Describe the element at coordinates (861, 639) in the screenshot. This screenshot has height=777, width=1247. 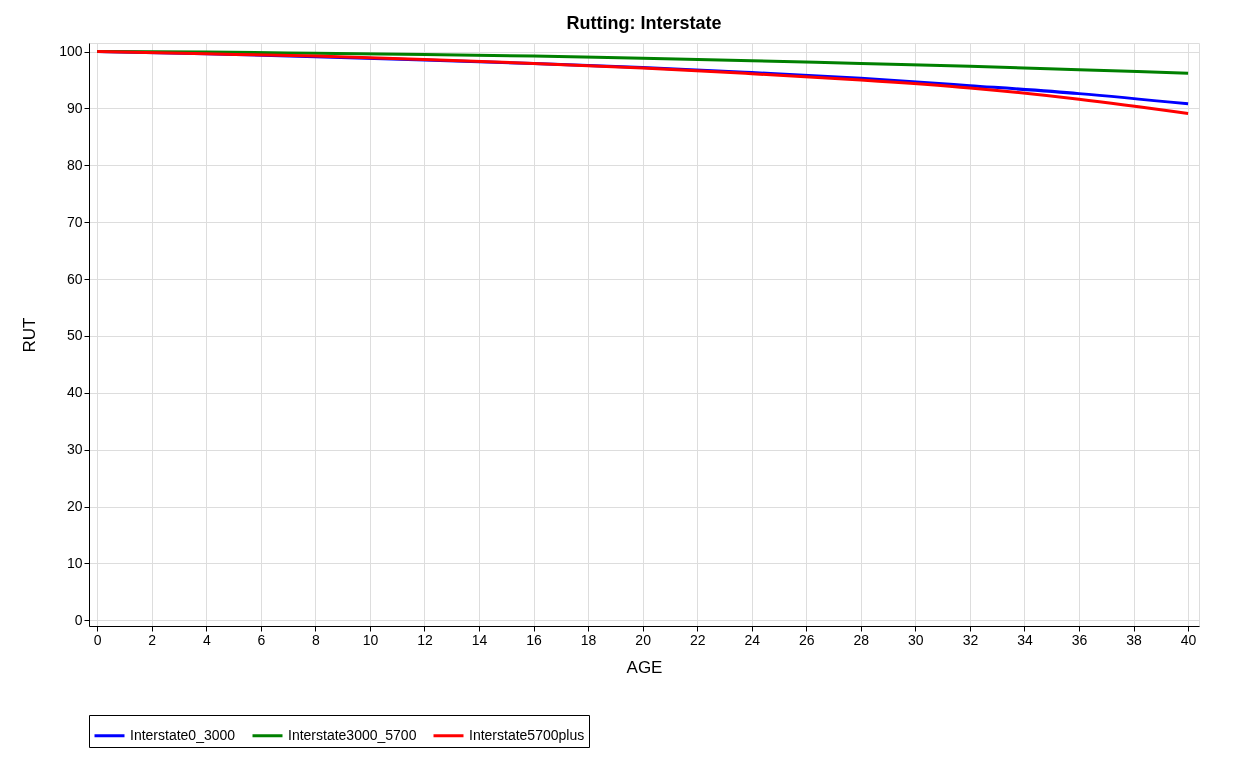
I see `x-tick-label: 28` at that location.